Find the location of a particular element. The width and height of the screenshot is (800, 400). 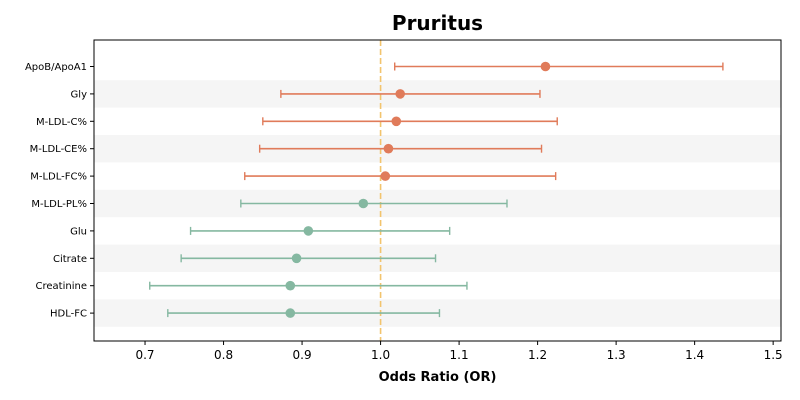

y-category-label: M-LDL-CE% is located at coordinates (58, 149).